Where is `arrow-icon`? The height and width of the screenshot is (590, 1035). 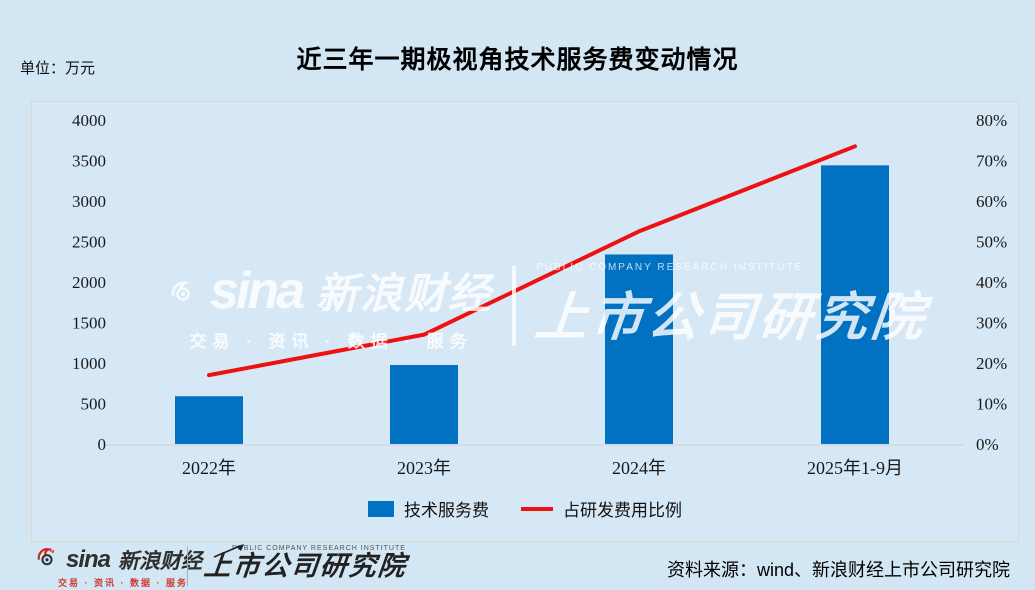 arrow-icon is located at coordinates (230, 553).